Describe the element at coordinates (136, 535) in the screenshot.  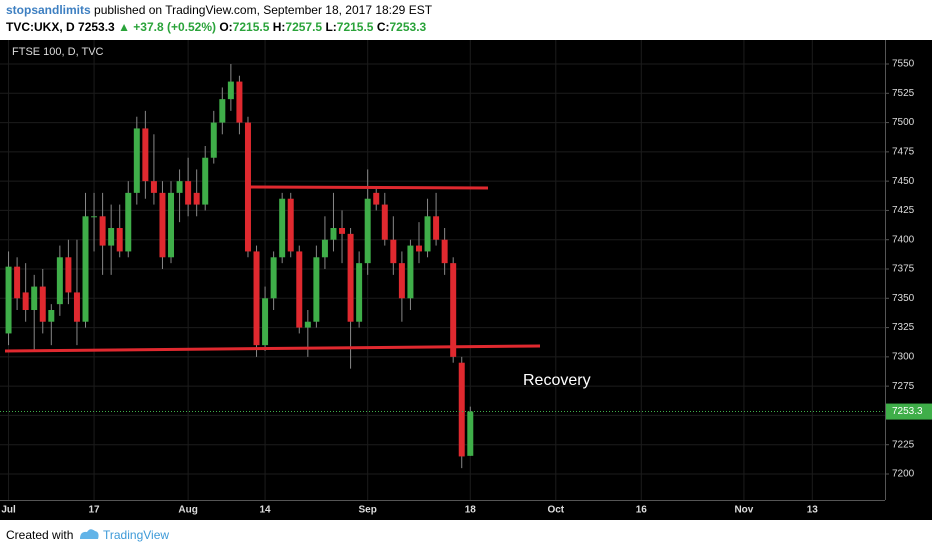
I see `brand: TradingView` at that location.